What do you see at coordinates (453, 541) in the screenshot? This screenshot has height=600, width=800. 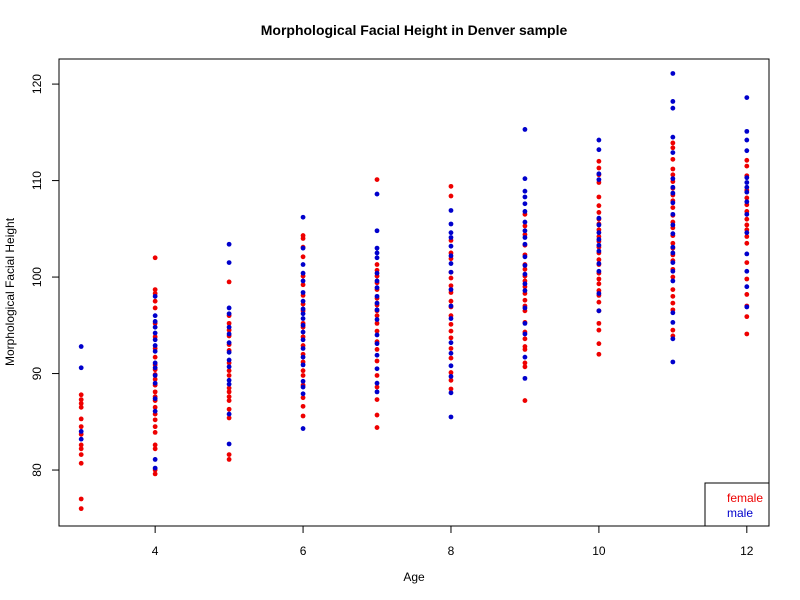 I see `x-axis: 4 6 8 10 12` at bounding box center [453, 541].